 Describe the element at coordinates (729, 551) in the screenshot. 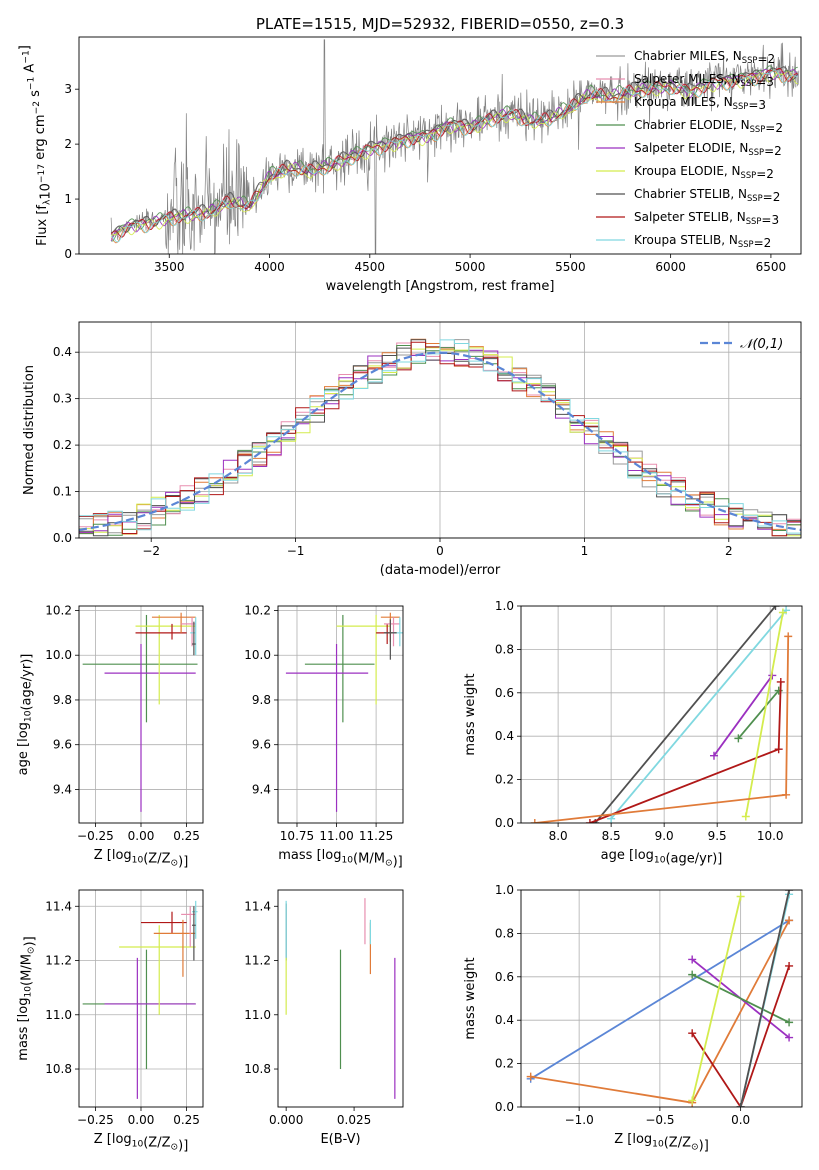

I see `x-tick-label: 2` at that location.